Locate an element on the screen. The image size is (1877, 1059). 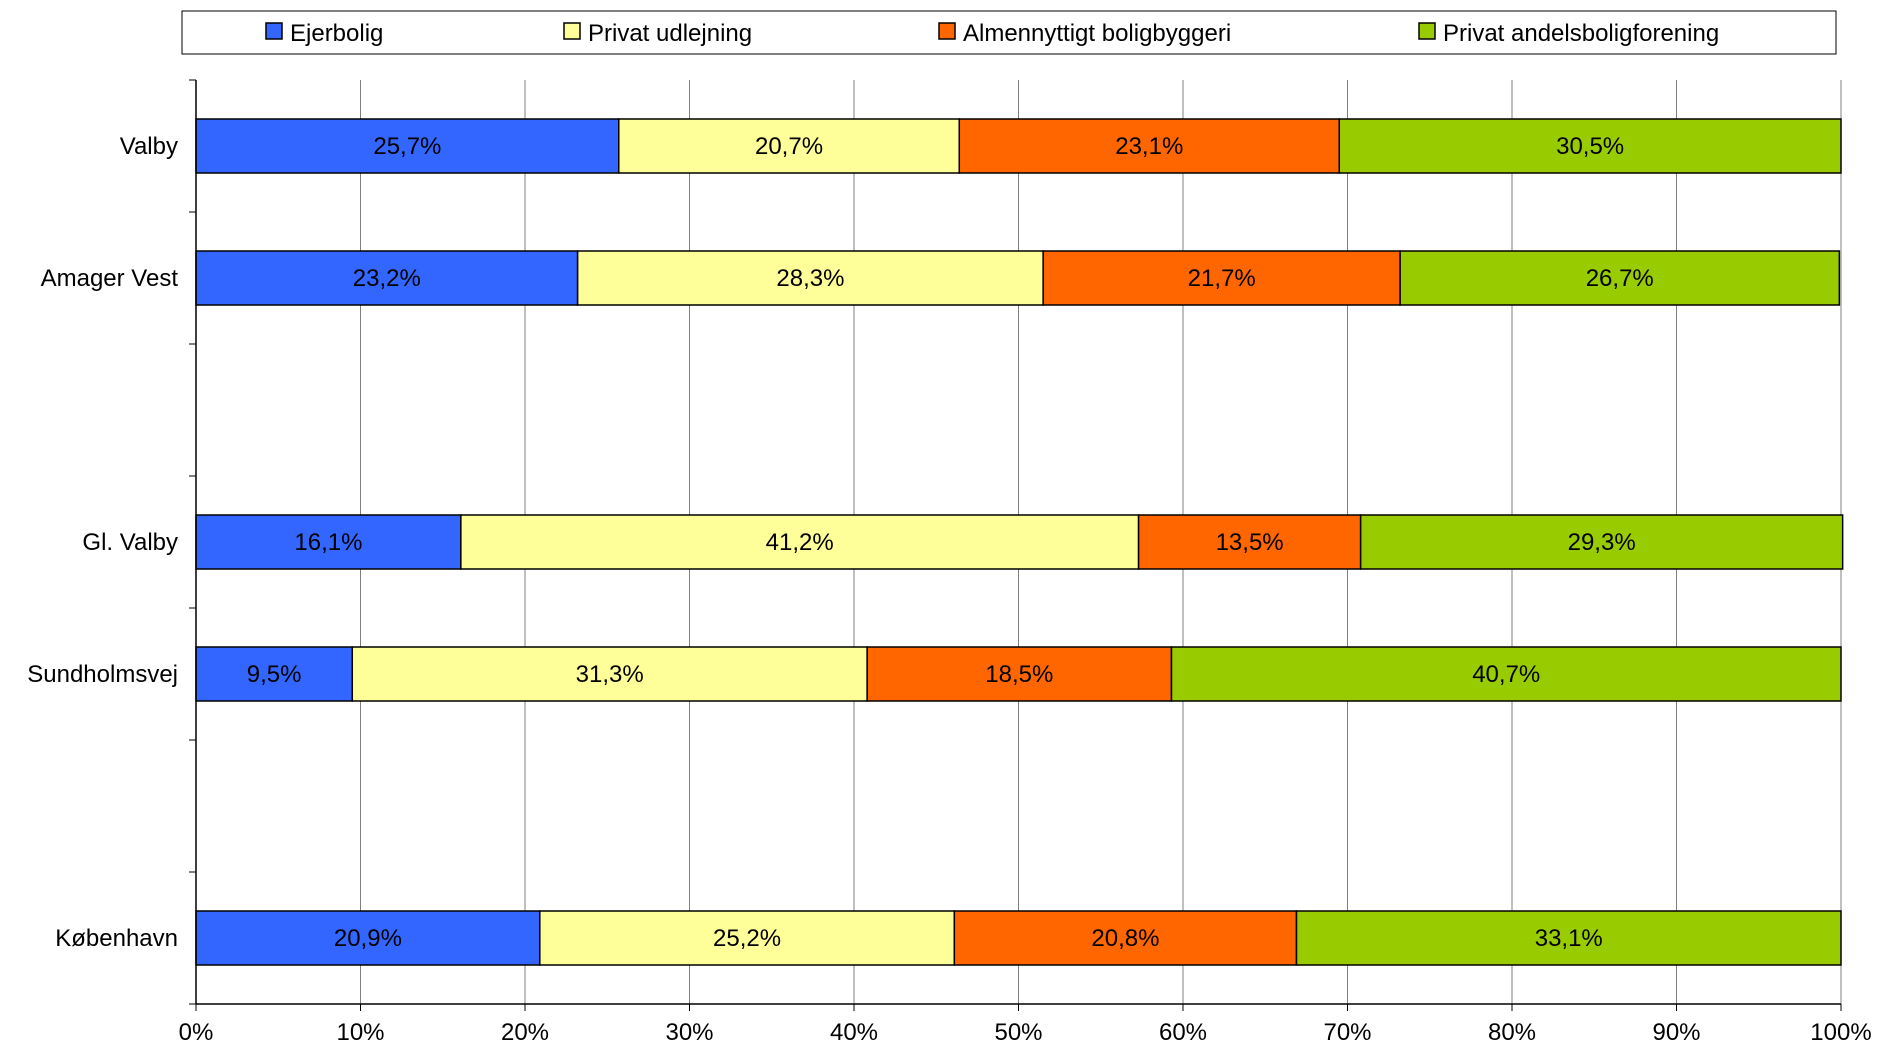
legend-box is located at coordinates (1009, 32).